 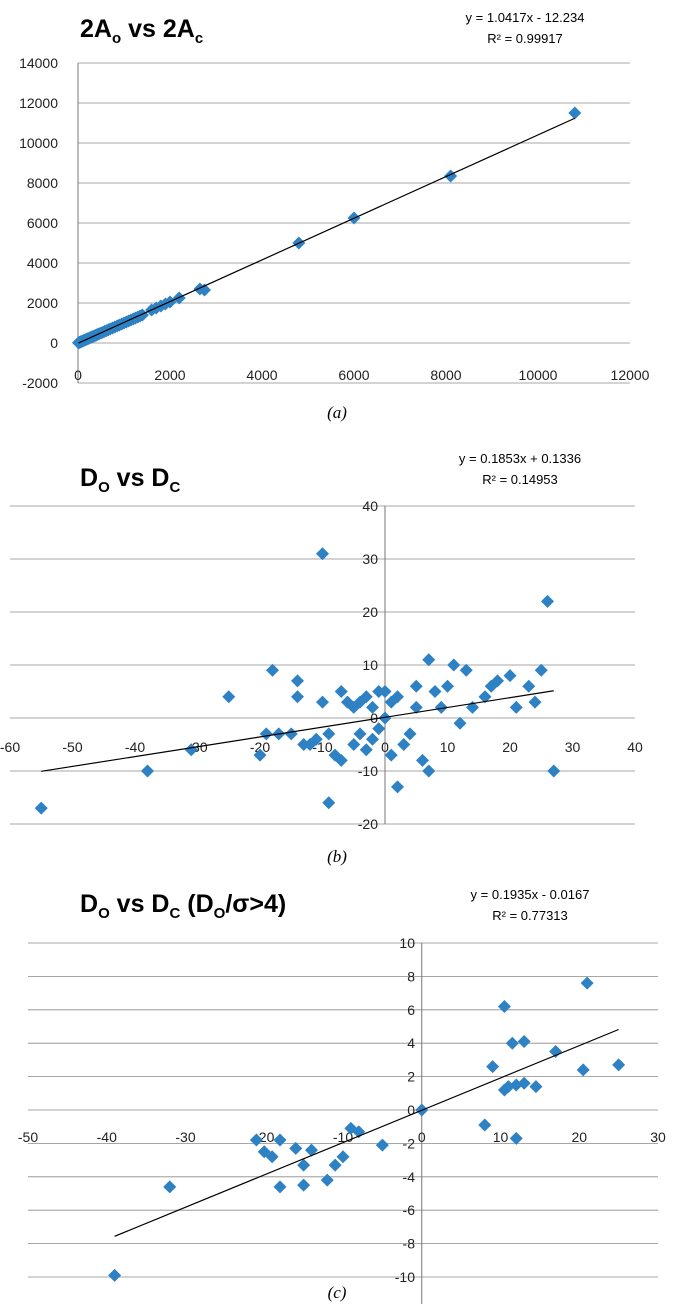 What do you see at coordinates (579, 1137) in the screenshot?
I see `x-tick-label: 20` at bounding box center [579, 1137].